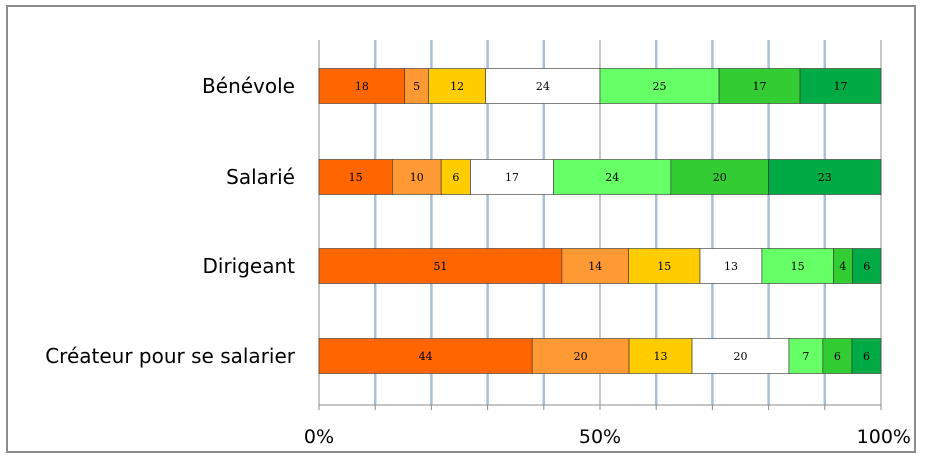 This screenshot has width=926, height=459. Describe the element at coordinates (600, 437) in the screenshot. I see `x-tick-label: 50%` at that location.